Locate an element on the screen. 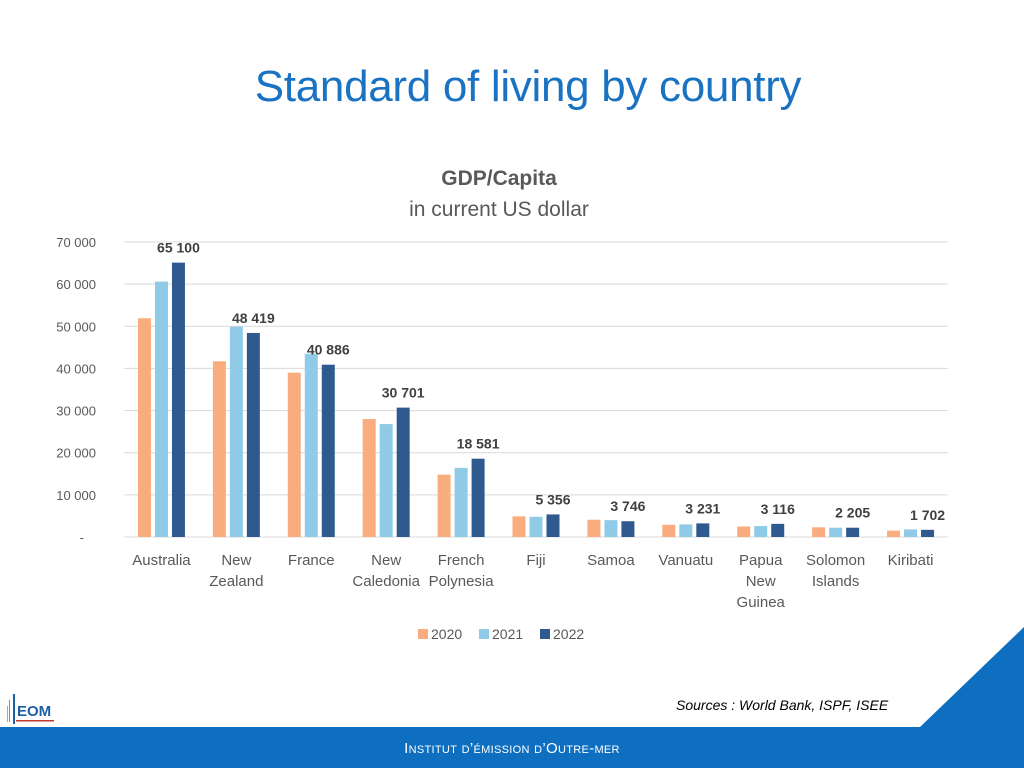 The image size is (1024, 768). category-label: Solomon is located at coordinates (835, 560).